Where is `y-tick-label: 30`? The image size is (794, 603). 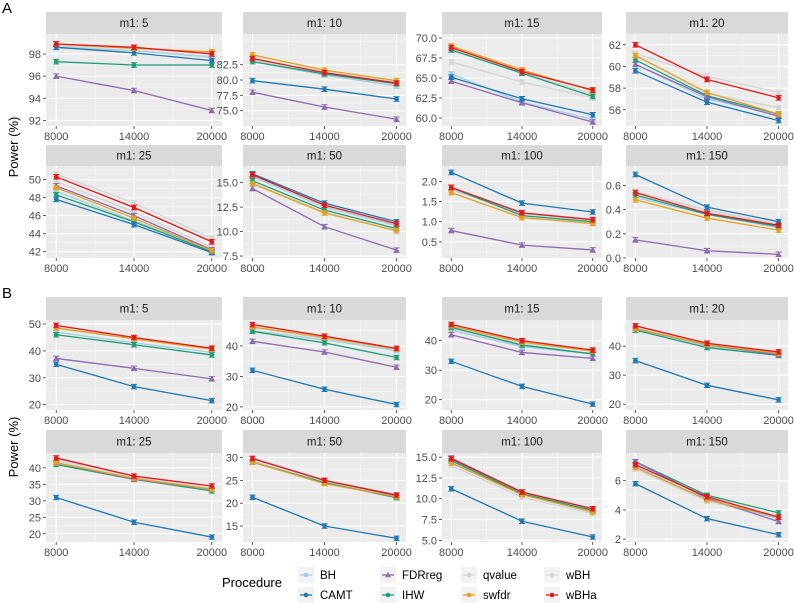 y-tick-label: 30 is located at coordinates (35, 379).